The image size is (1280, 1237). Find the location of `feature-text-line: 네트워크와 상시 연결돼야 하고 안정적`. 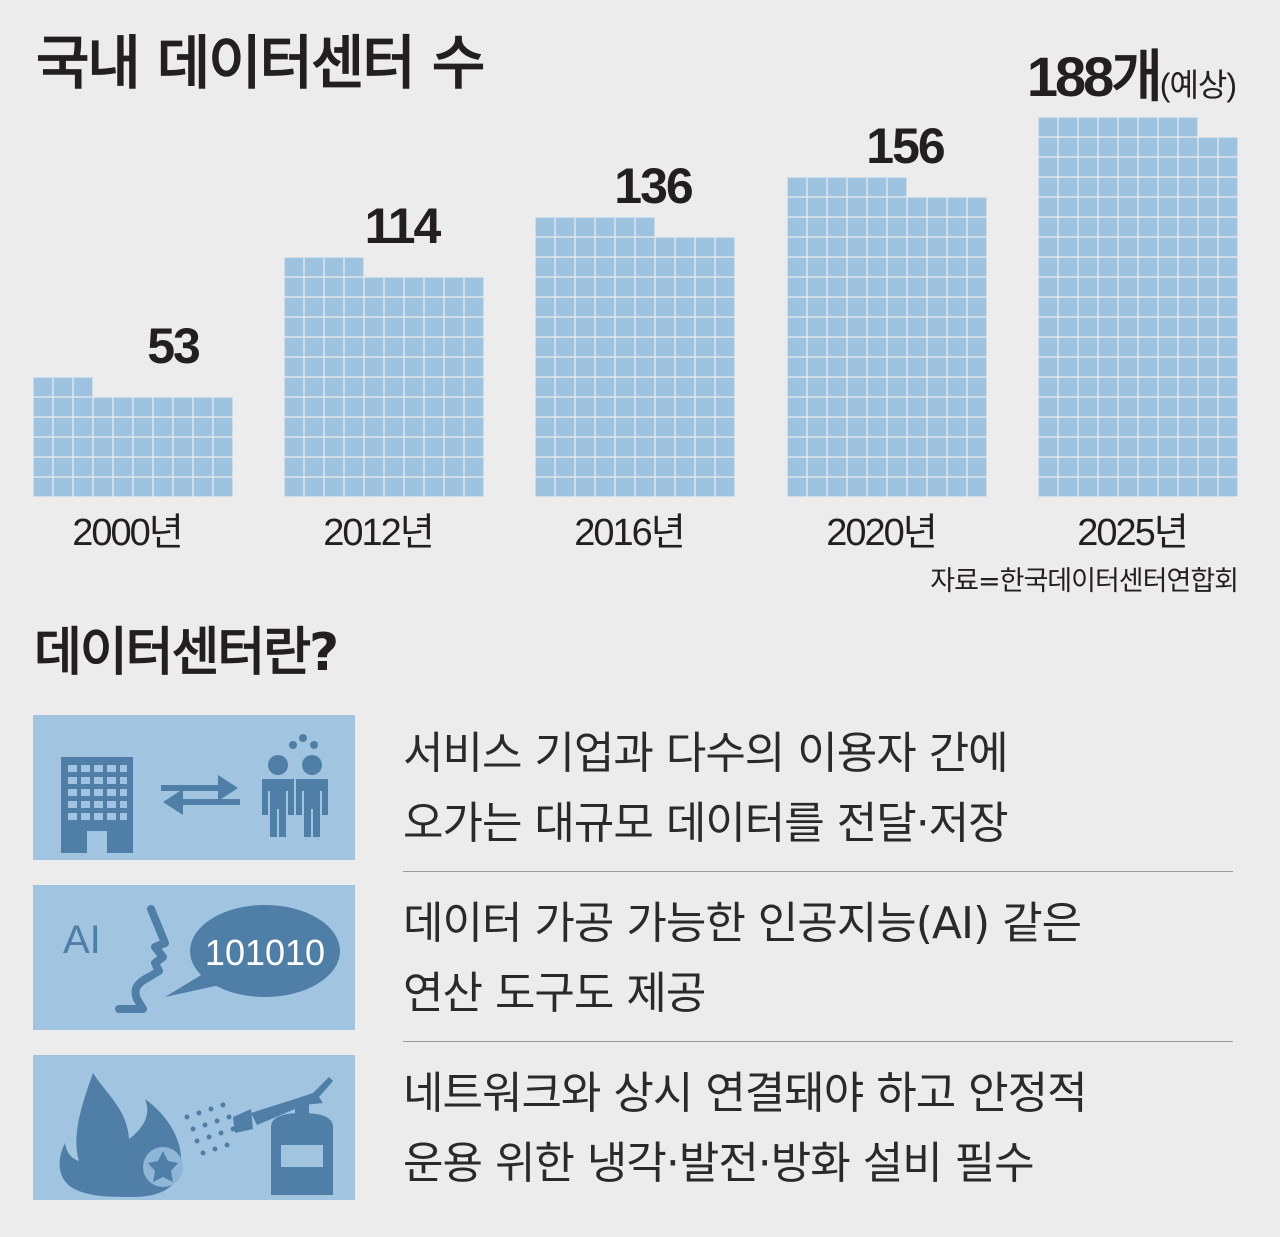

feature-text-line: 네트워크와 상시 연결돼야 하고 안정적 is located at coordinates (745, 1093).